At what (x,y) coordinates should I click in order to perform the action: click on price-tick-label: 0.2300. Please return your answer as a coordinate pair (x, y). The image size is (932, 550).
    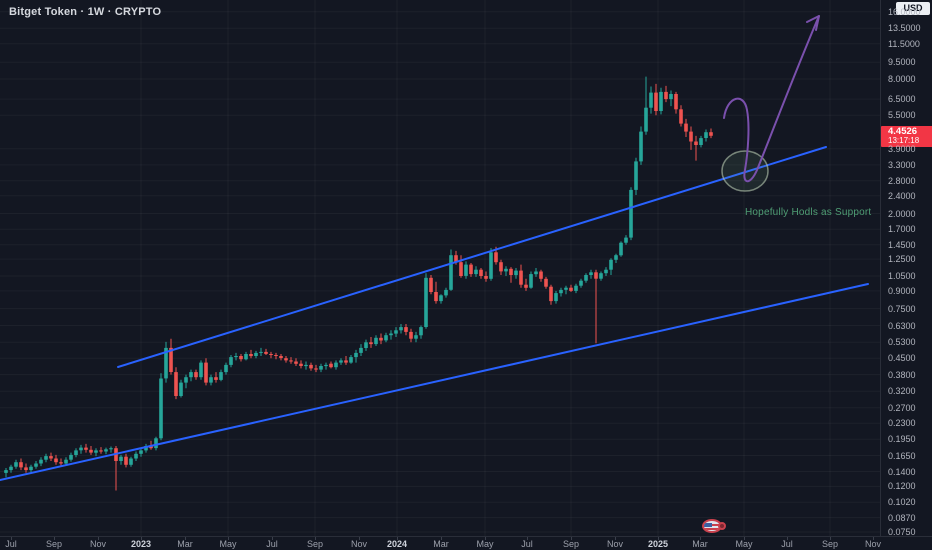
    Looking at the image, I should click on (902, 423).